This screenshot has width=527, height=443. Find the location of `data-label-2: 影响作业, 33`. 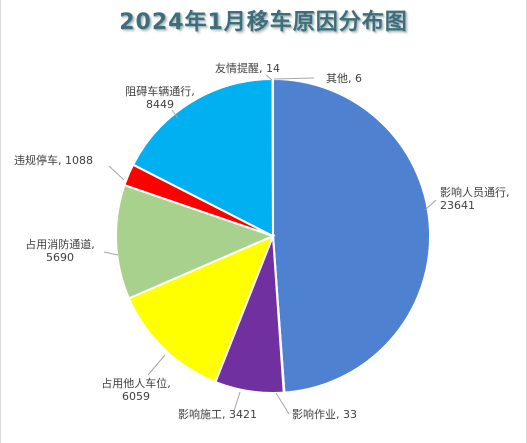

data-label-2: 影响作业, 33 is located at coordinates (324, 414).